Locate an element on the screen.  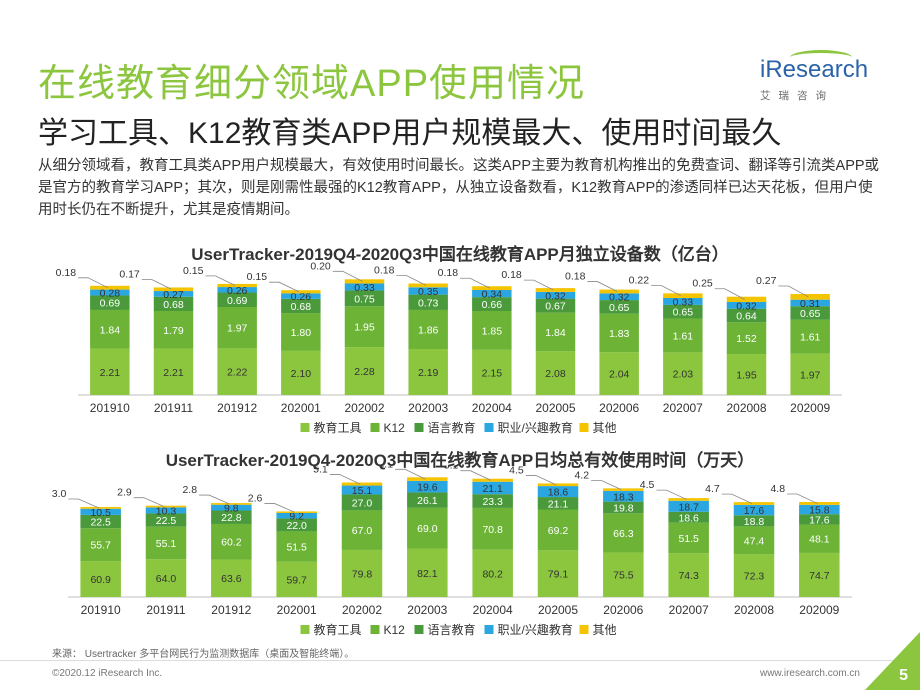
data-label: 15.1 is located at coordinates (362, 491).